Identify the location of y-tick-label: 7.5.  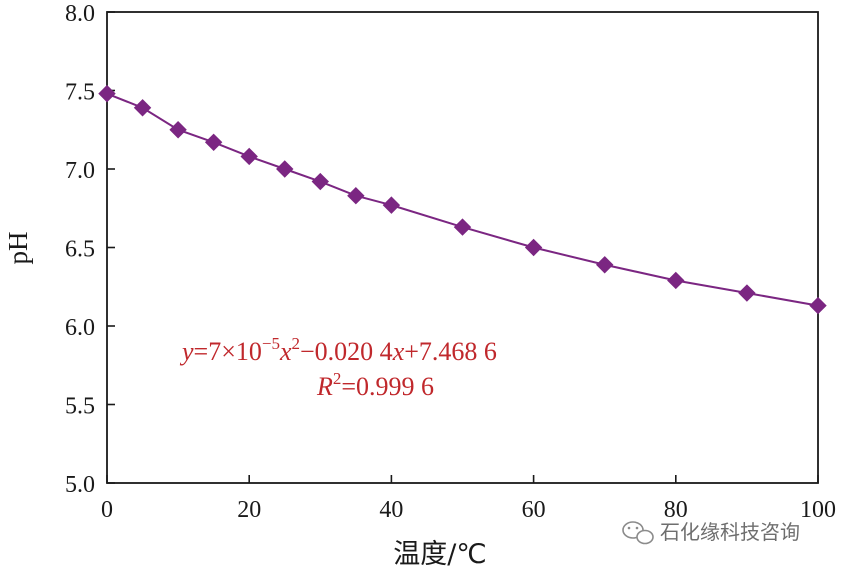
(80, 93).